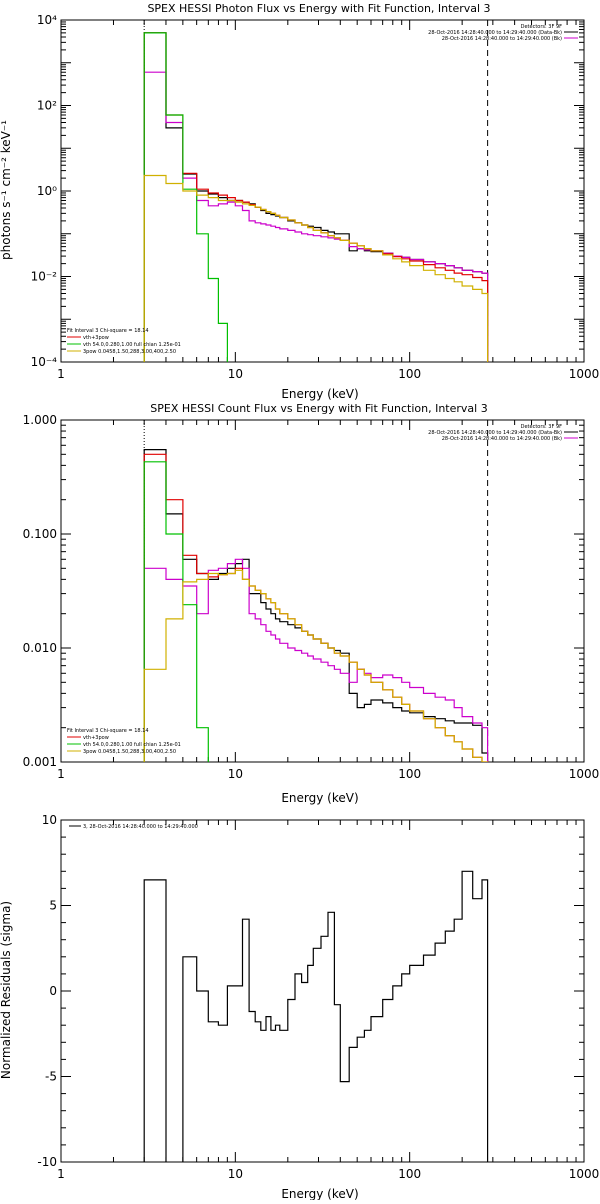 The image size is (600, 1204). I want to click on photon-xlabel: Energy (keV), so click(319, 394).